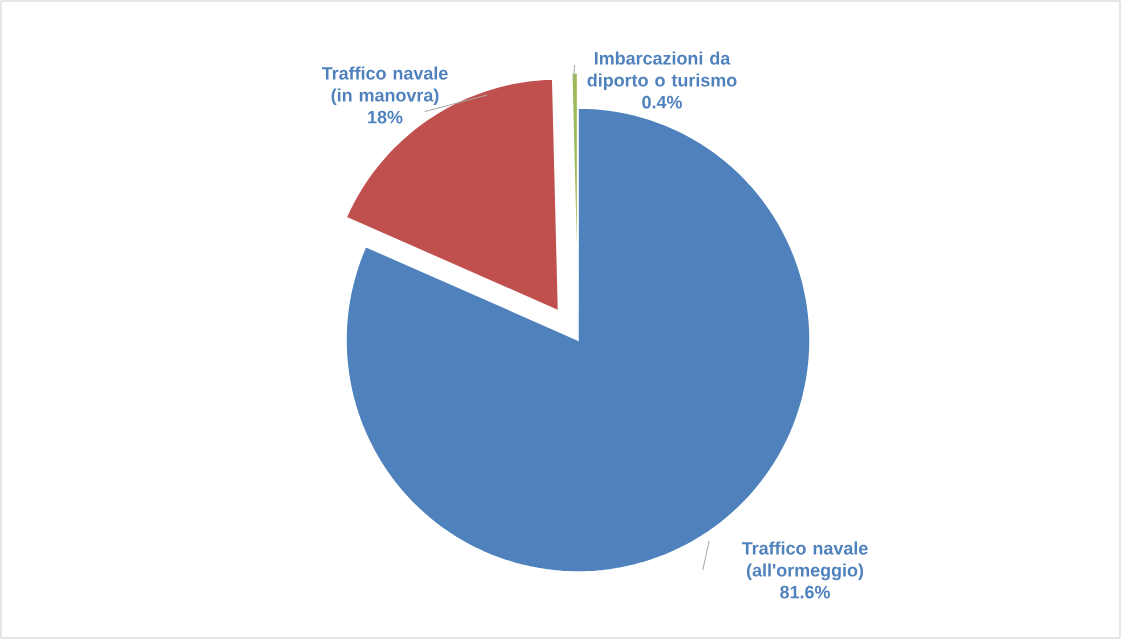 The width and height of the screenshot is (1121, 639). I want to click on slice-label: Traffico navale (in manovra), so click(384, 86).